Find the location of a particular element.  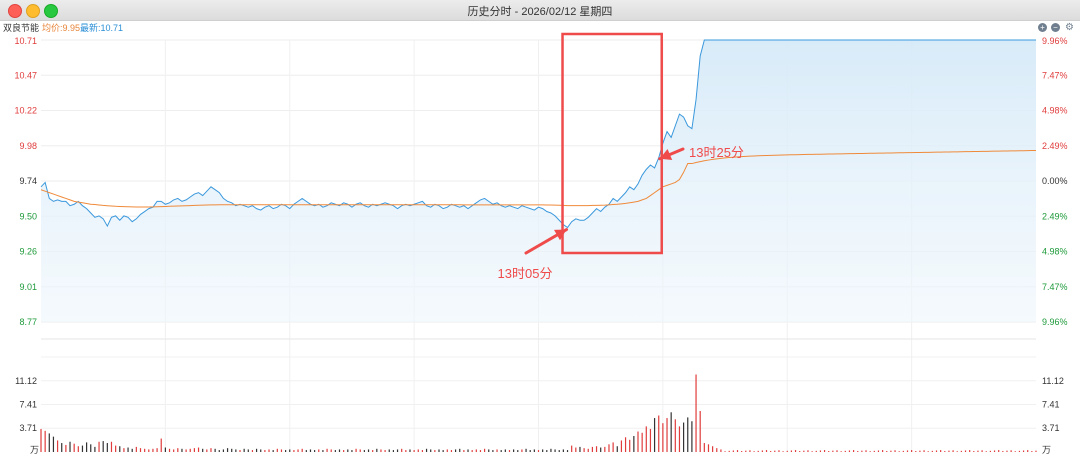

price-tick-label: 9.01 is located at coordinates (28, 287).